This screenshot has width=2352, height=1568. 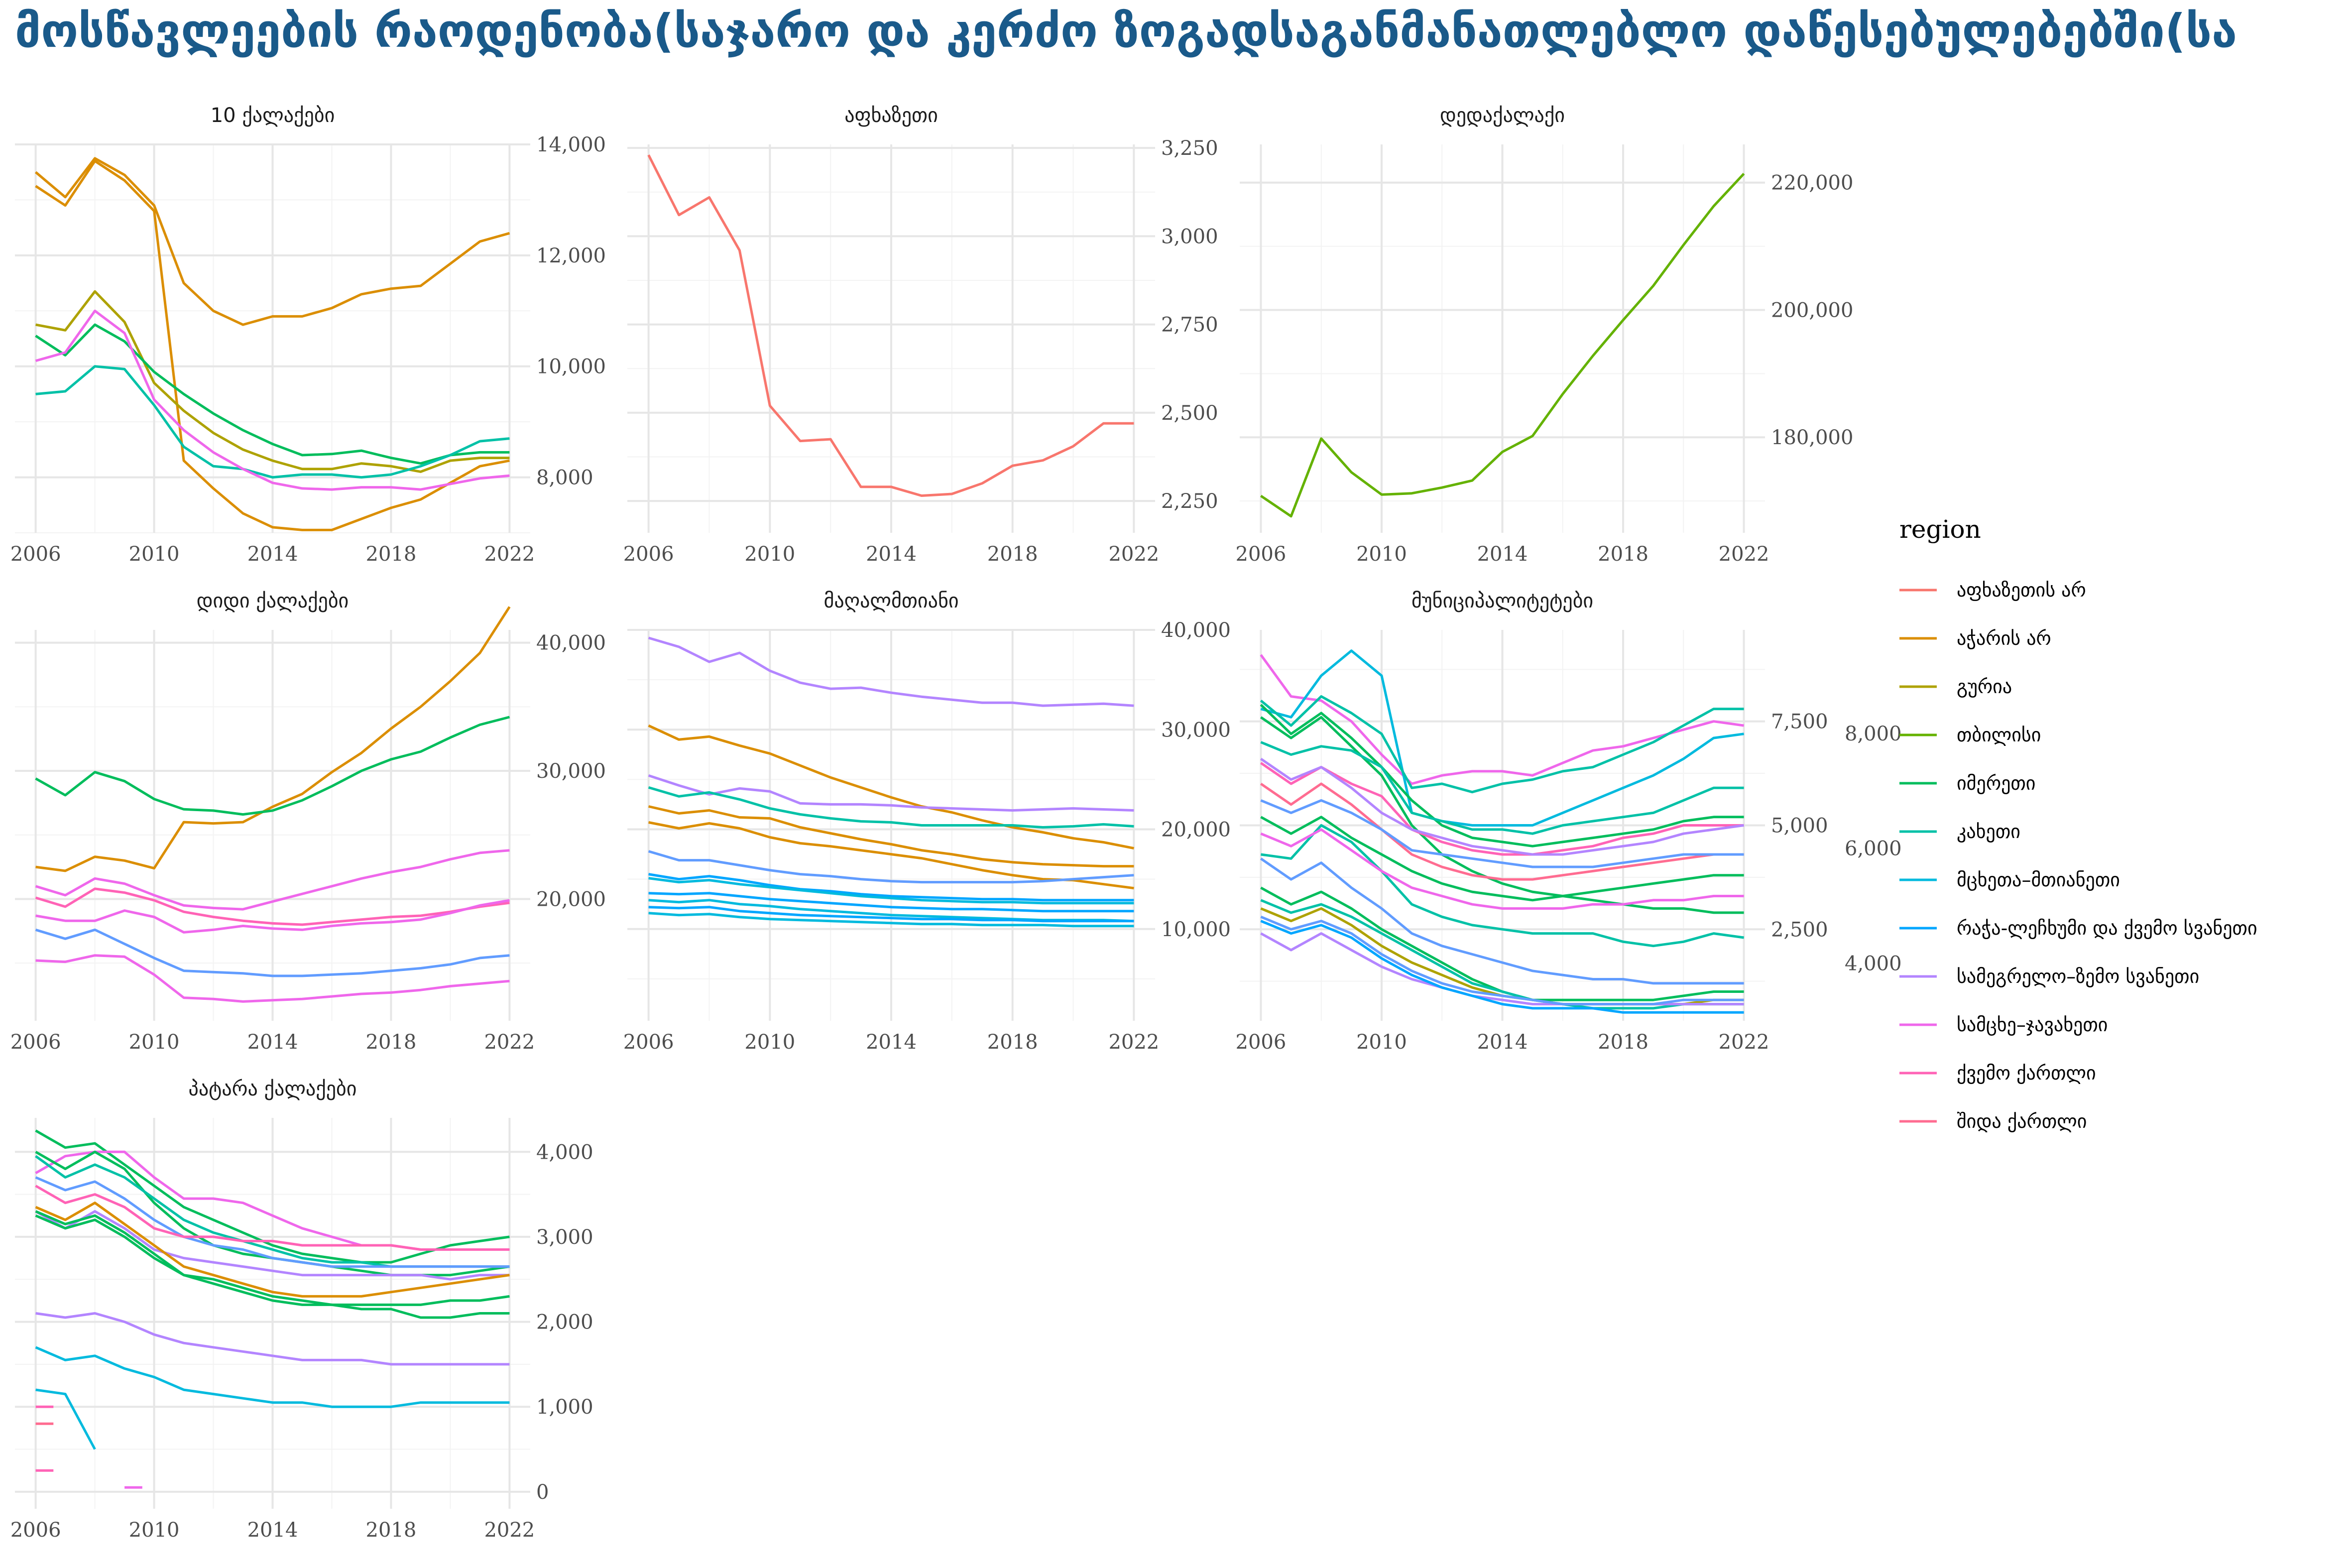 What do you see at coordinates (890, 601) in the screenshot?
I see `facet-title: მაღალმთიანი` at bounding box center [890, 601].